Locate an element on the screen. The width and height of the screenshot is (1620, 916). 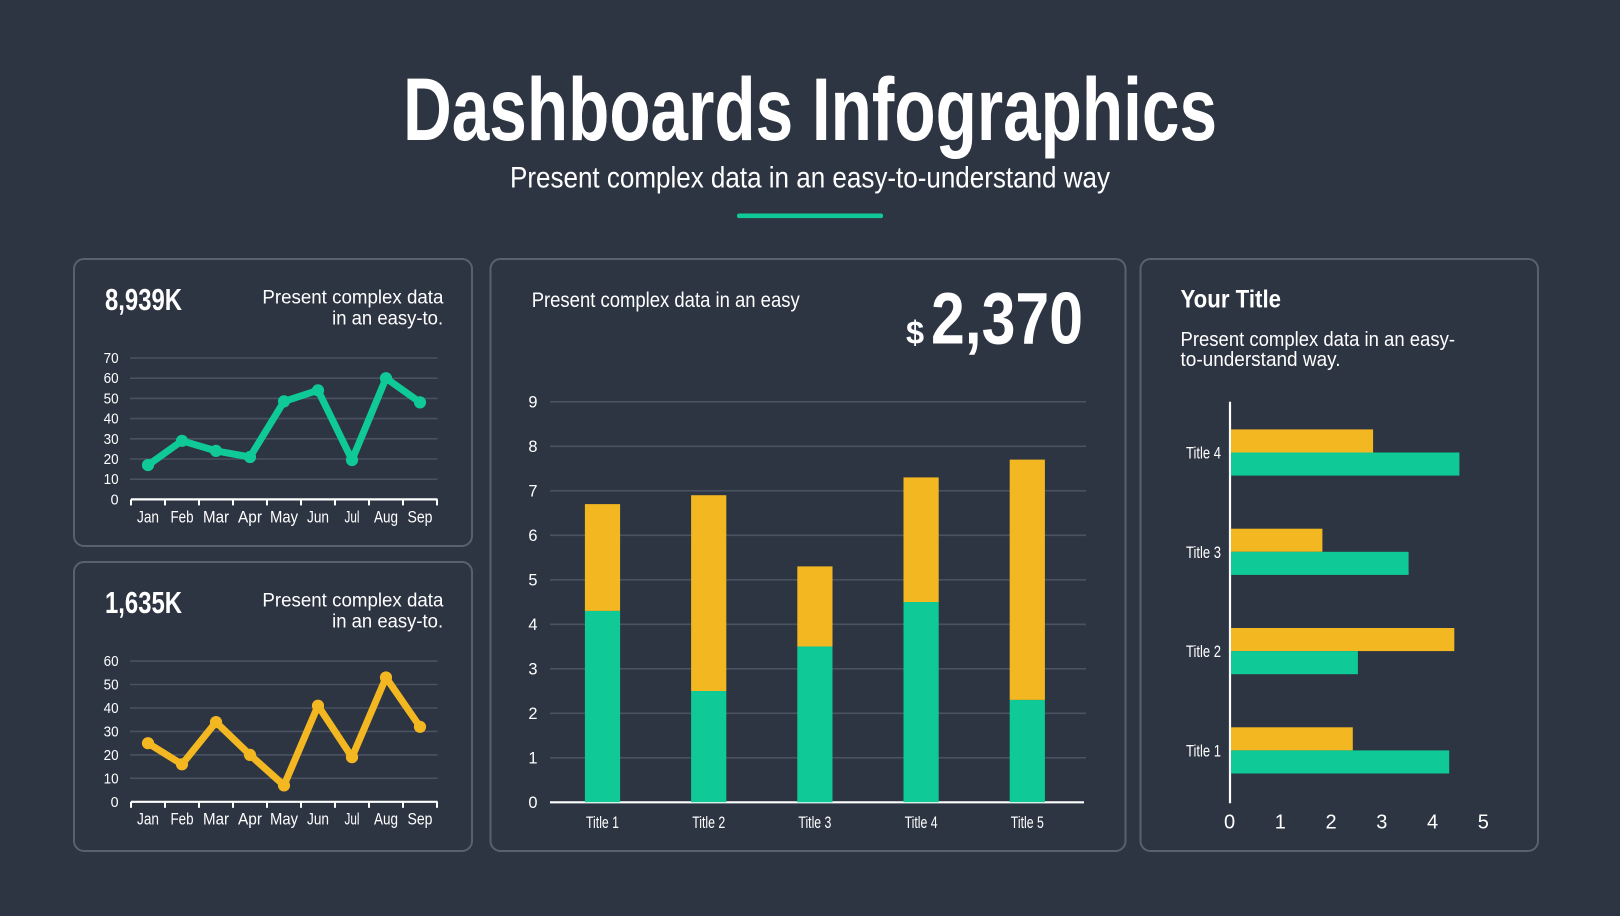
svg-text: to-understand way. is located at coordinates (1261, 360).